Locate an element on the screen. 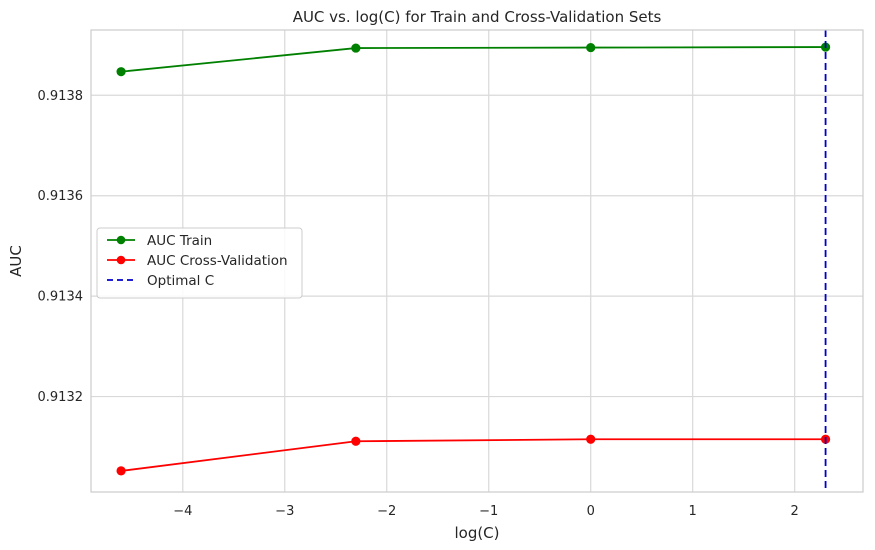  x-tick-label: −4 is located at coordinates (182, 511).